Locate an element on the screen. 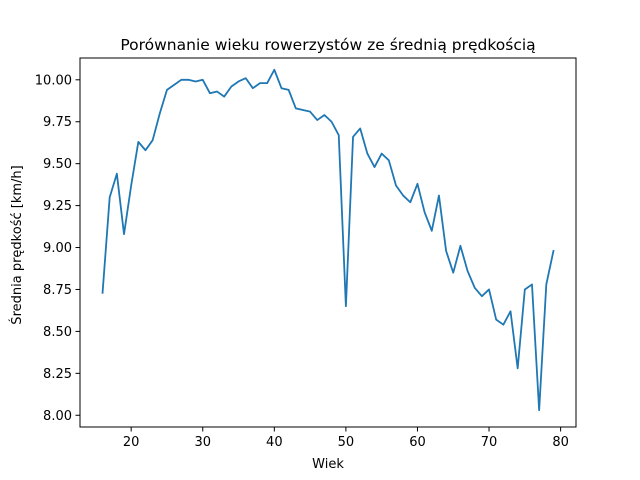 The width and height of the screenshot is (640, 480). y-axis-title: Średnia prędkość [km/h] is located at coordinates (17, 244).